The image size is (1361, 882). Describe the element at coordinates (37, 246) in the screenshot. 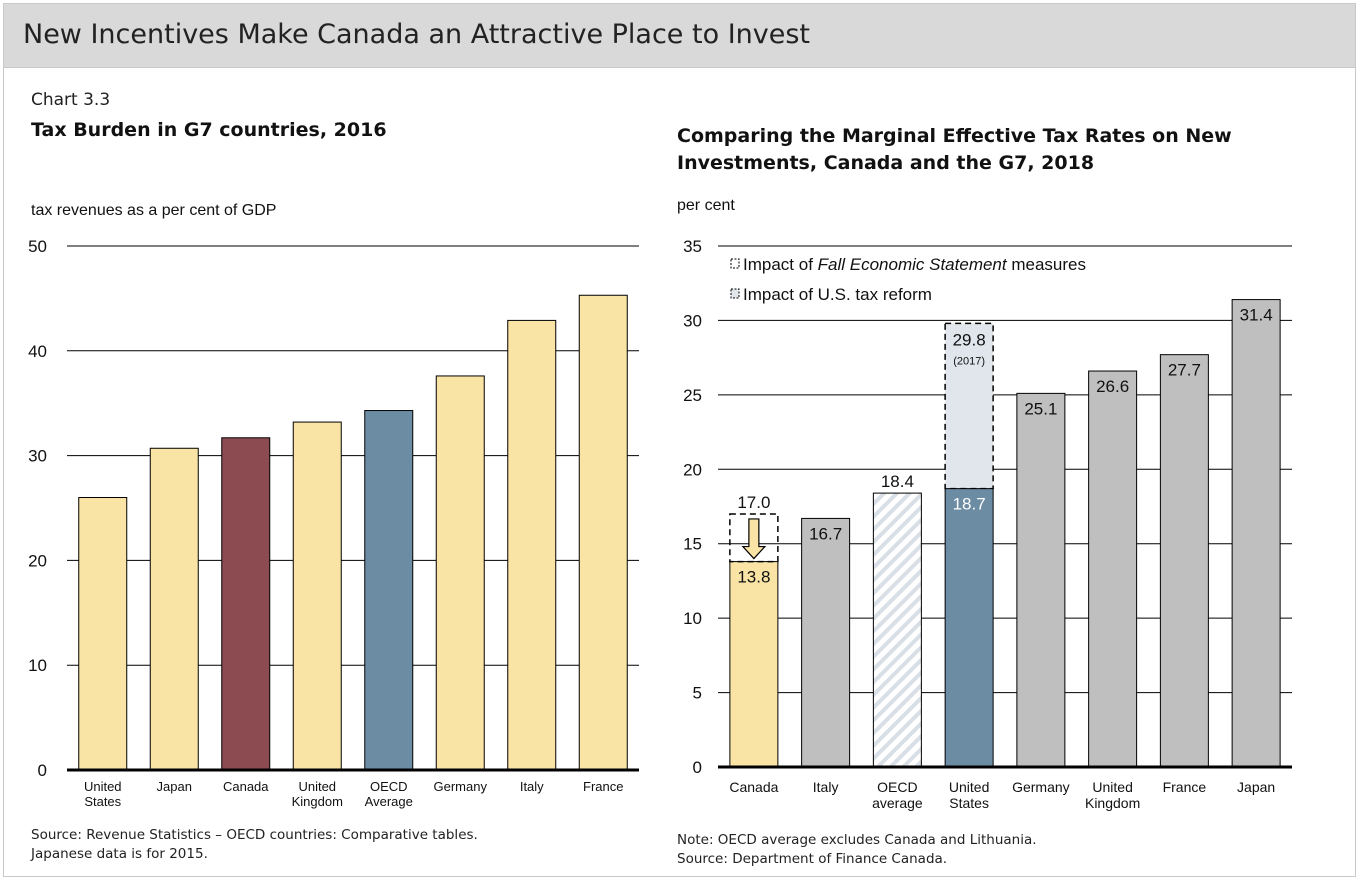

I see `y-tick-label: 50` at that location.